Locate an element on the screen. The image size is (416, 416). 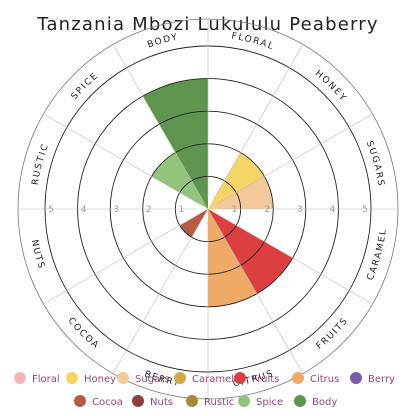
legend-label: Cocoa is located at coordinates (107, 402).